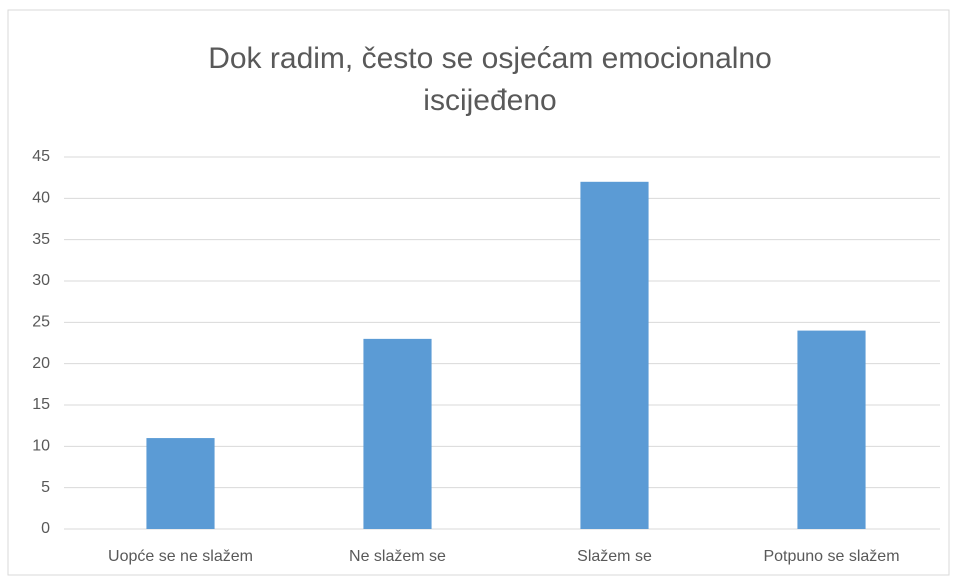 This screenshot has height=583, width=958. Describe the element at coordinates (180, 556) in the screenshot. I see `x-tick-label: Uopće se ne slažem` at that location.